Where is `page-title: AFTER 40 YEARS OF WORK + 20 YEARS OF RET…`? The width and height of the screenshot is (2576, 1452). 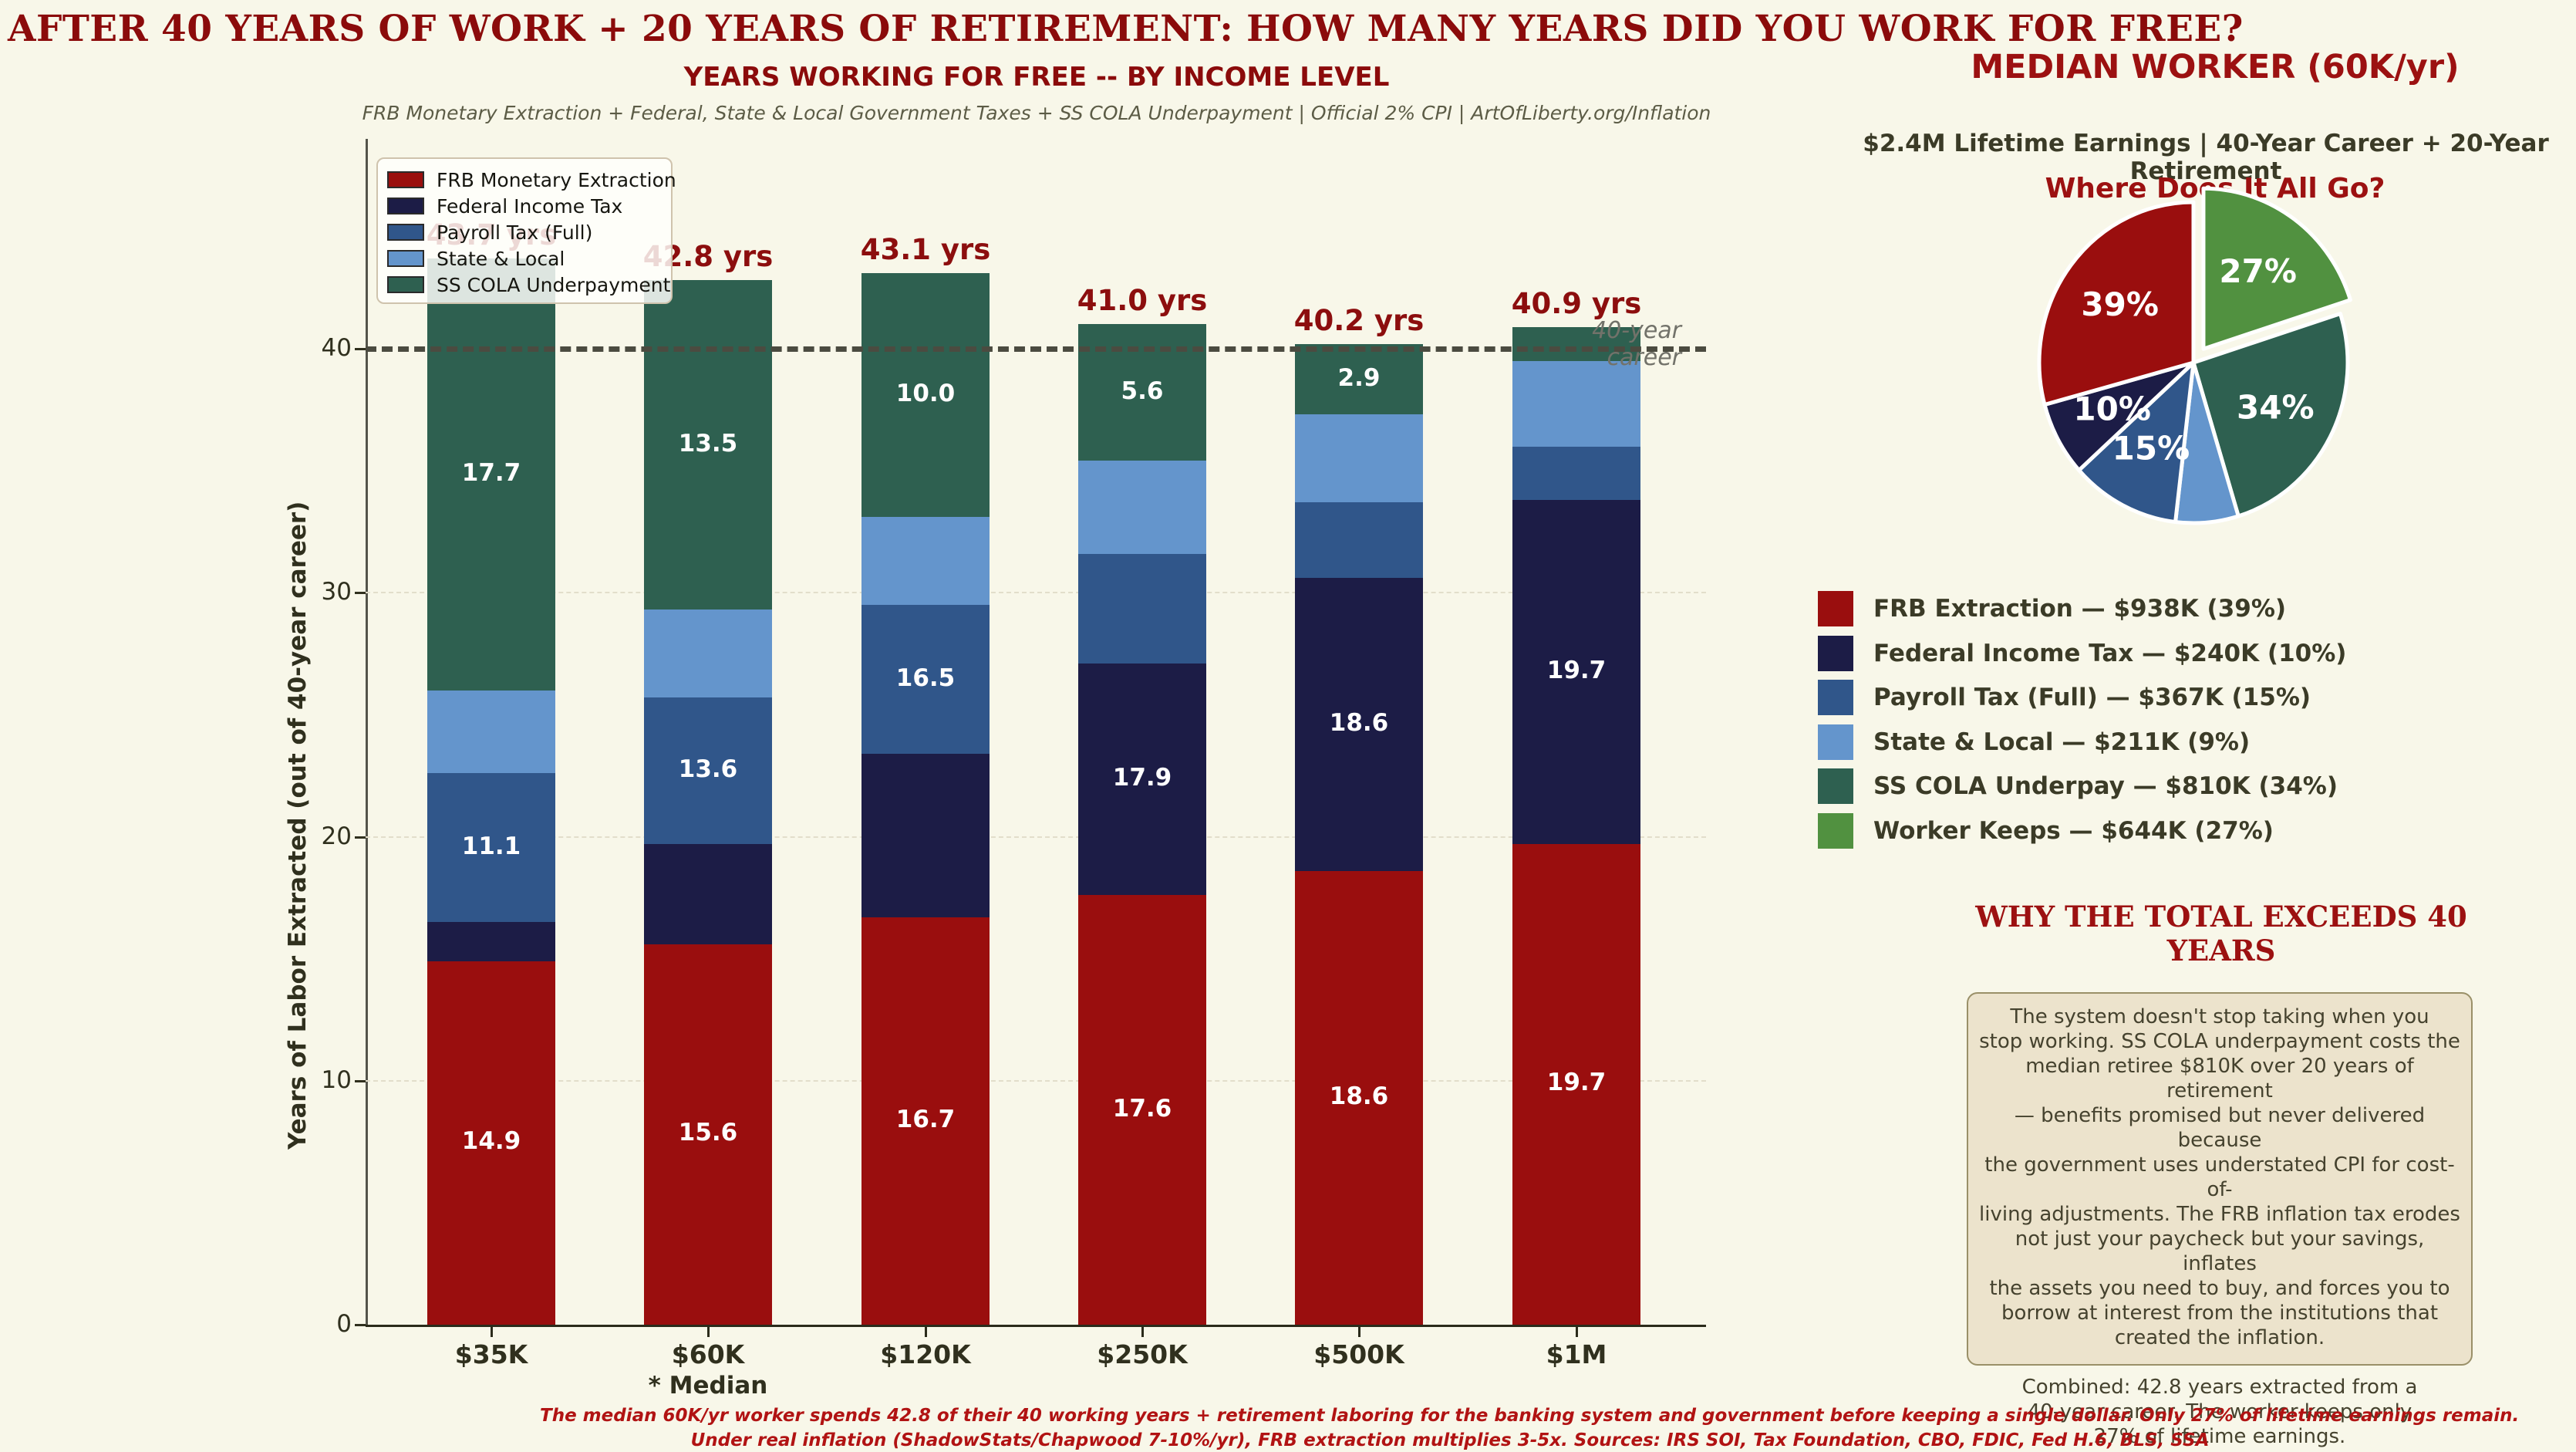 page-title: AFTER 40 YEARS OF WORK + 20 YEARS OF RET… is located at coordinates (1126, 29).